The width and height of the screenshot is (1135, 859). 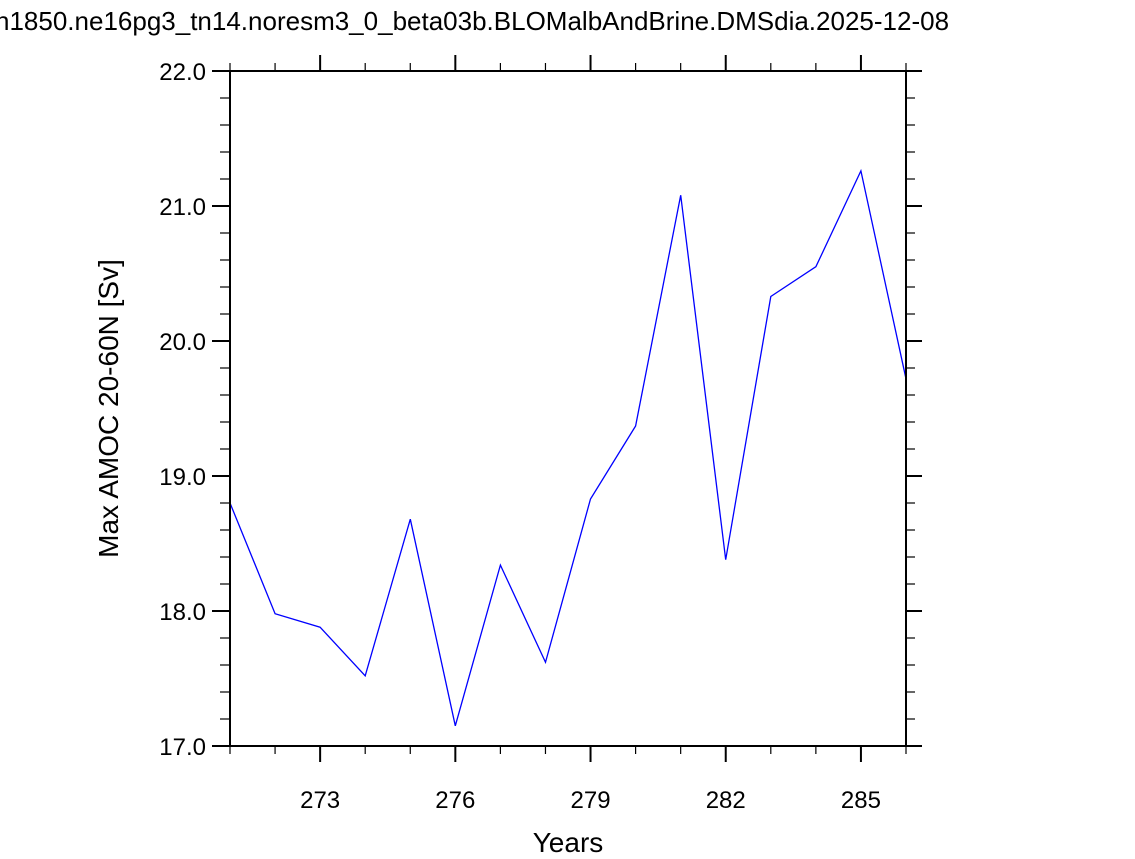 What do you see at coordinates (182, 612) in the screenshot?
I see `y-tick-label: 18.0` at bounding box center [182, 612].